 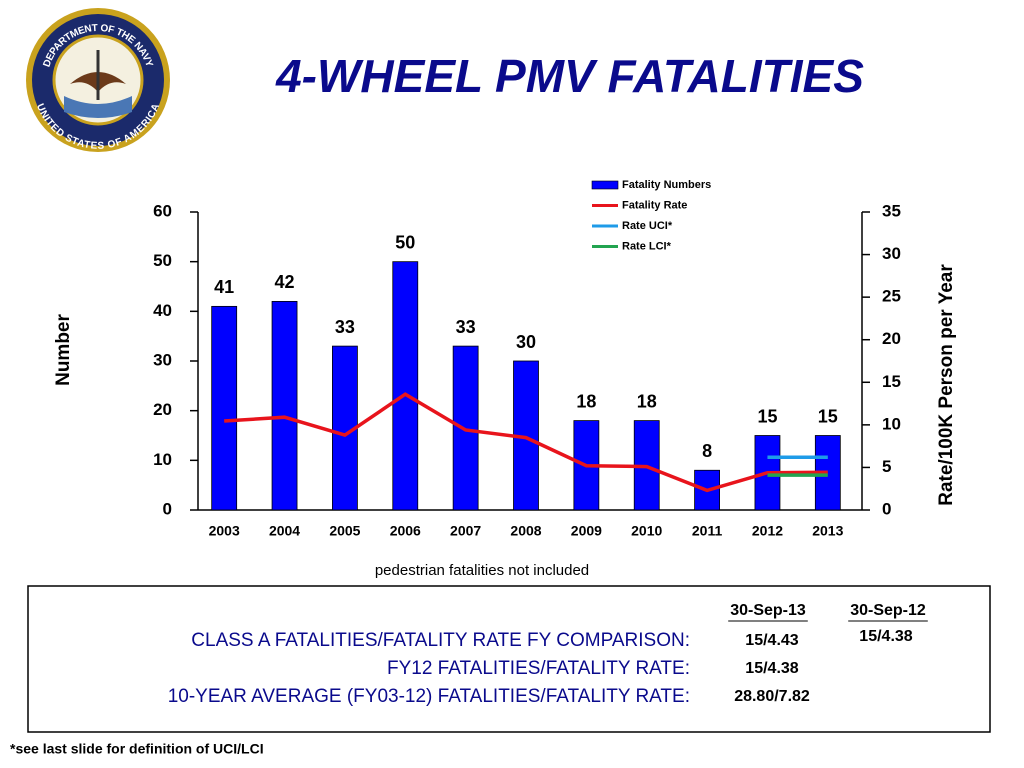 What do you see at coordinates (891, 210) in the screenshot?
I see `y2-tick-label: 35` at bounding box center [891, 210].